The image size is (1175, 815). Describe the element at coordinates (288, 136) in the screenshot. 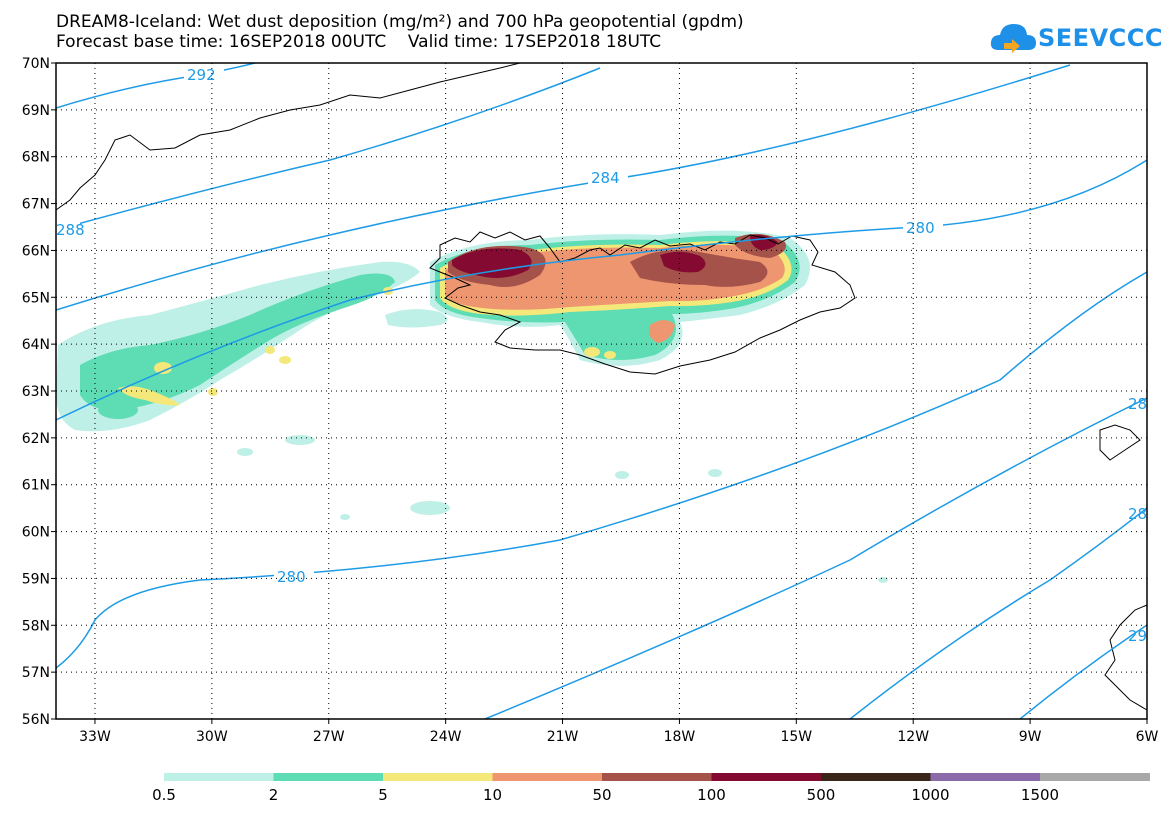

I see `greenland-coastline` at that location.